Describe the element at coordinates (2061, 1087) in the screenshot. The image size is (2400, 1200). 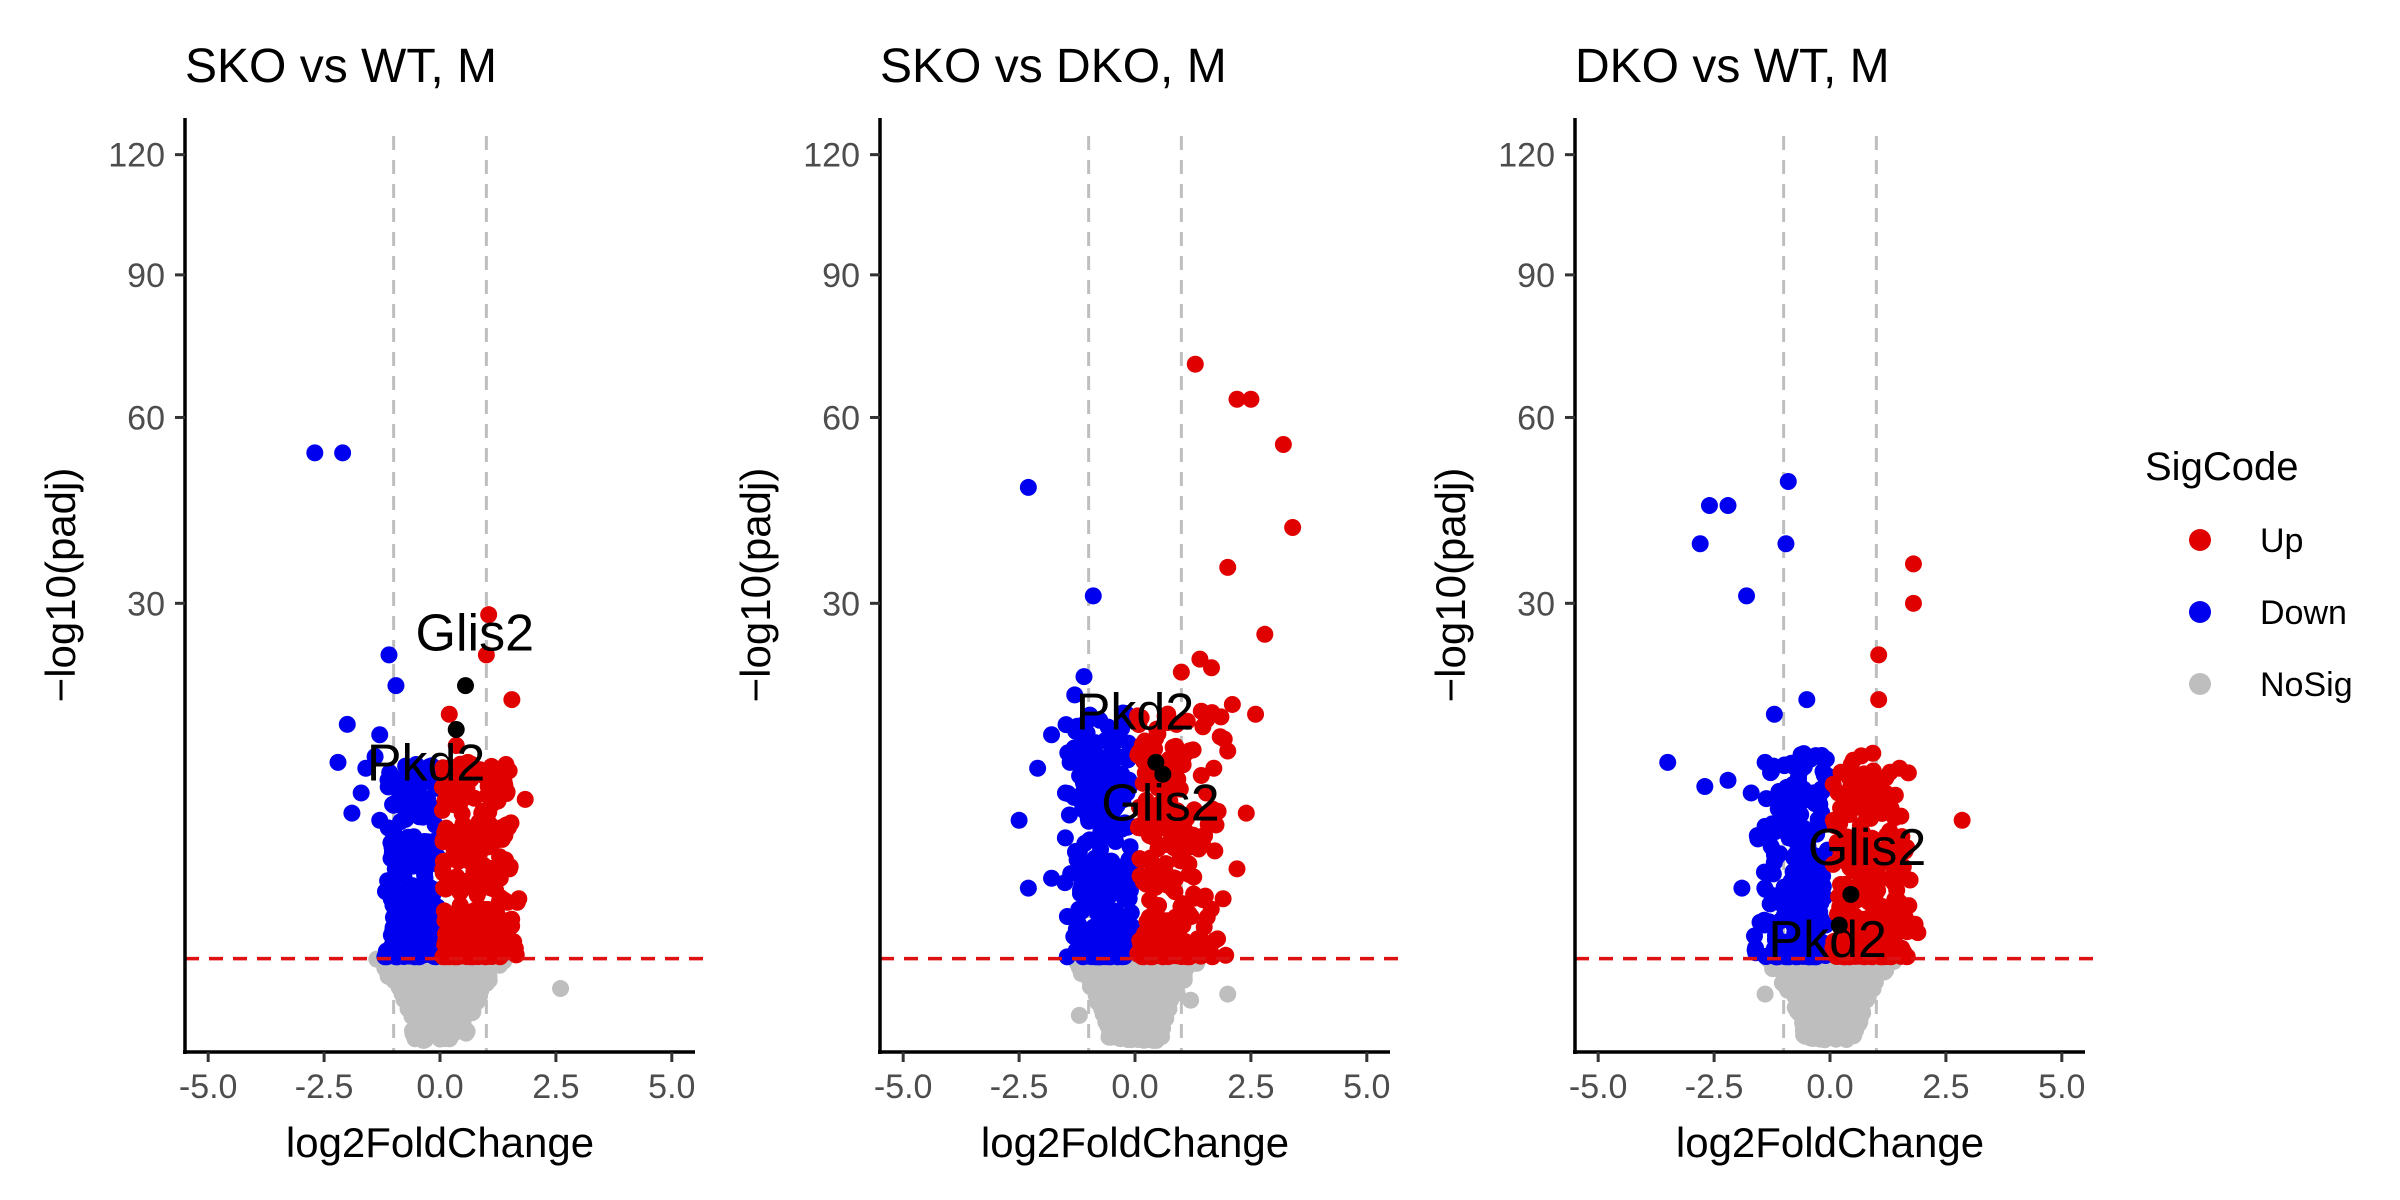
I see `x-tick-label: 5.0` at that location.